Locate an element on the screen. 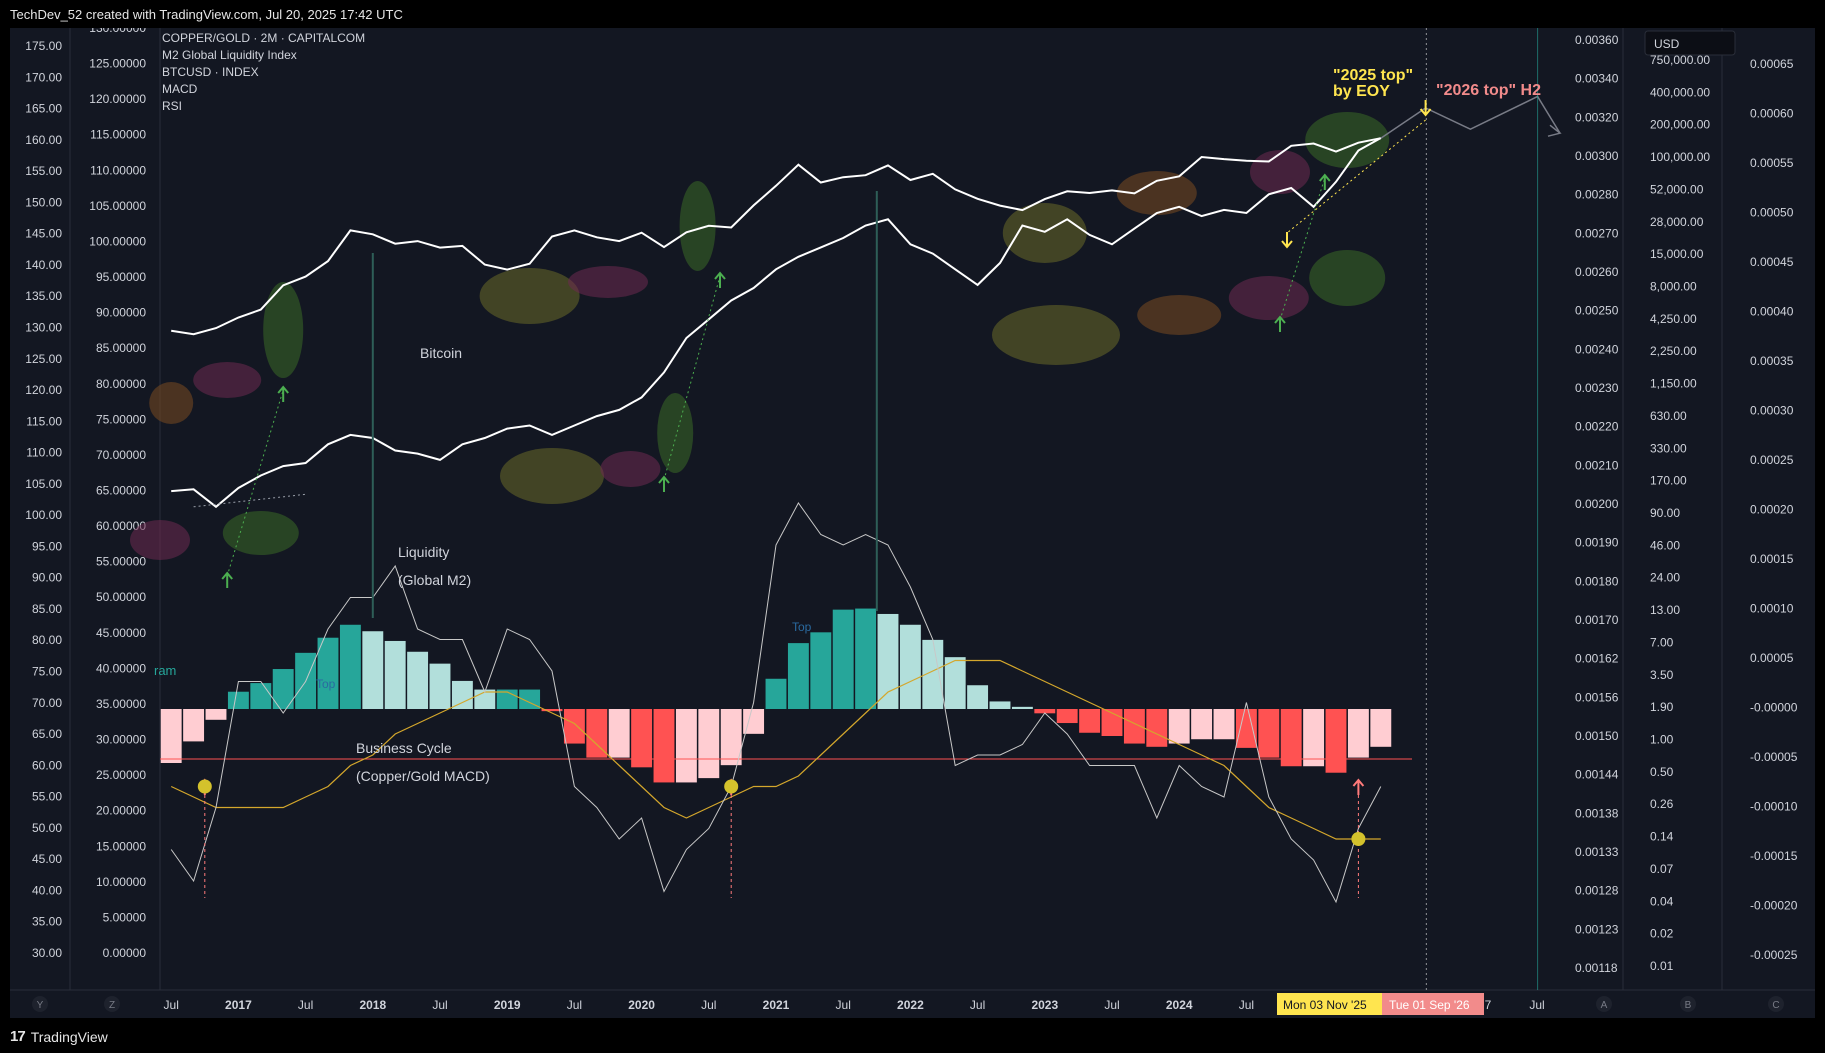 Image resolution: width=1825 pixels, height=1053 pixels. axis-rightC-tick-3: 0.00050 is located at coordinates (1772, 213).